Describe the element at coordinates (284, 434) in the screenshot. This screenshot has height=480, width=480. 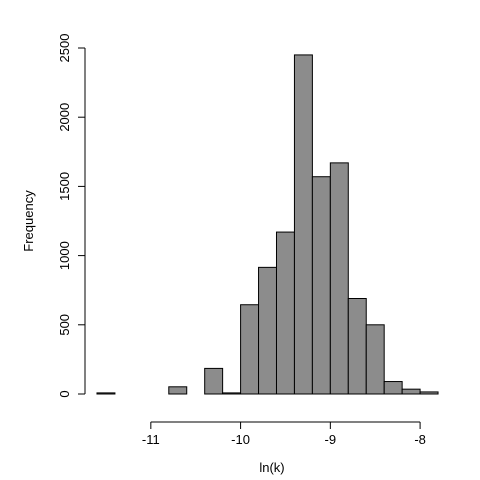
I see `x-axis: -11 -10 -9 -8` at that location.